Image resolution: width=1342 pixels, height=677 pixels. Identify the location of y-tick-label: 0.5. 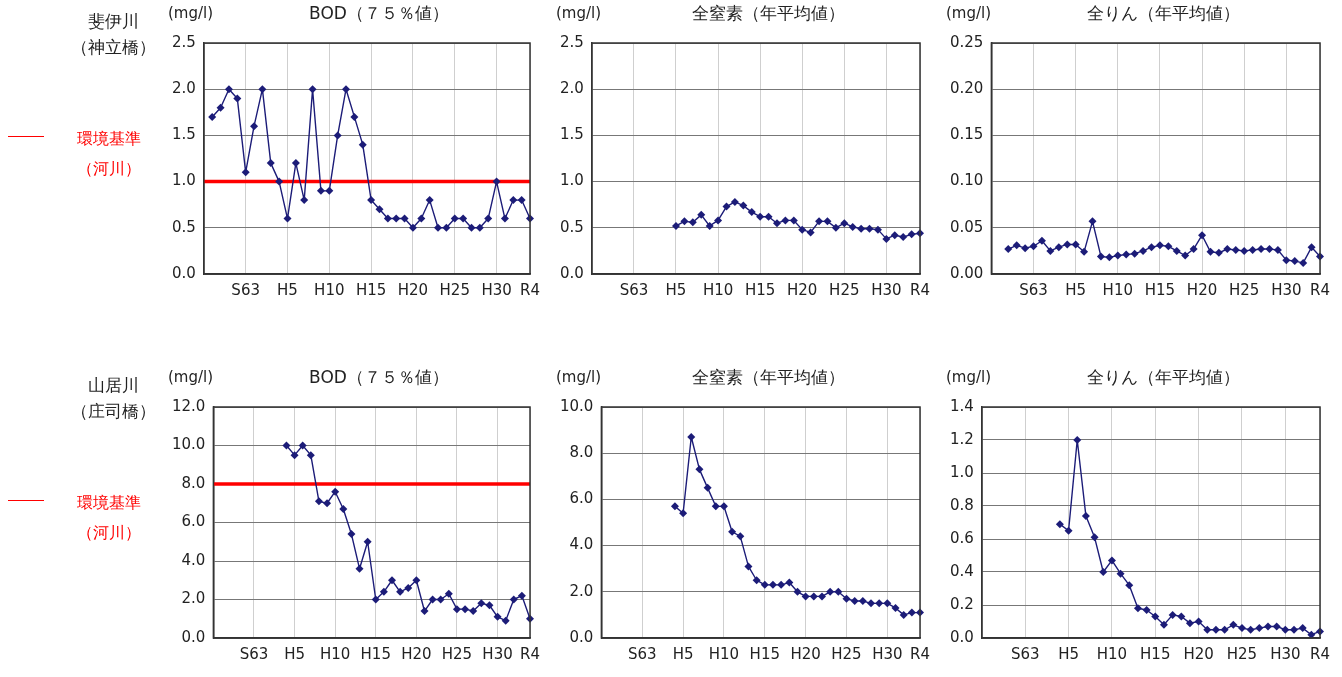
(572, 226).